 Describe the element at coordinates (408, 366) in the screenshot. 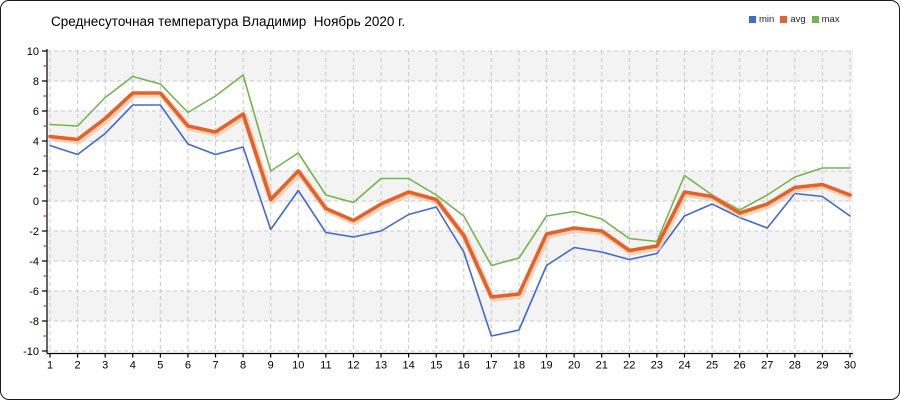

I see `x-tick-label: 14` at that location.